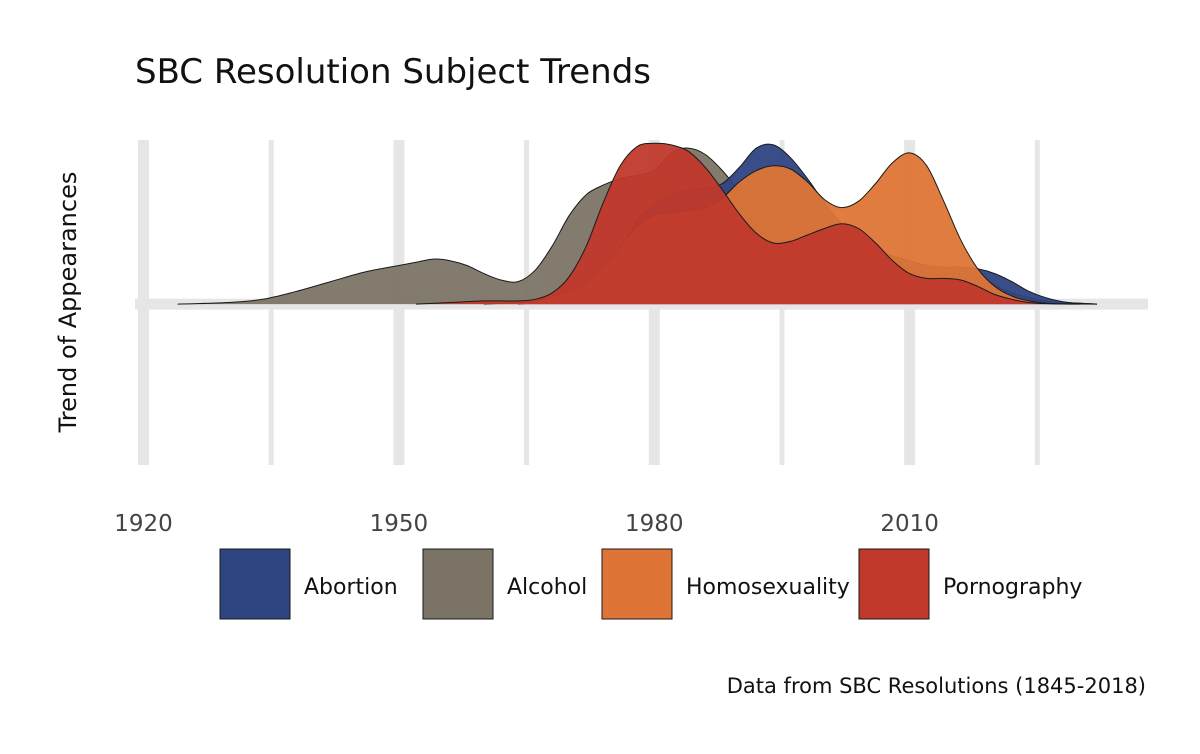 Image resolution: width=1200 pixels, height=754 pixels. I want to click on legend-swatch-alcohol, so click(458, 584).